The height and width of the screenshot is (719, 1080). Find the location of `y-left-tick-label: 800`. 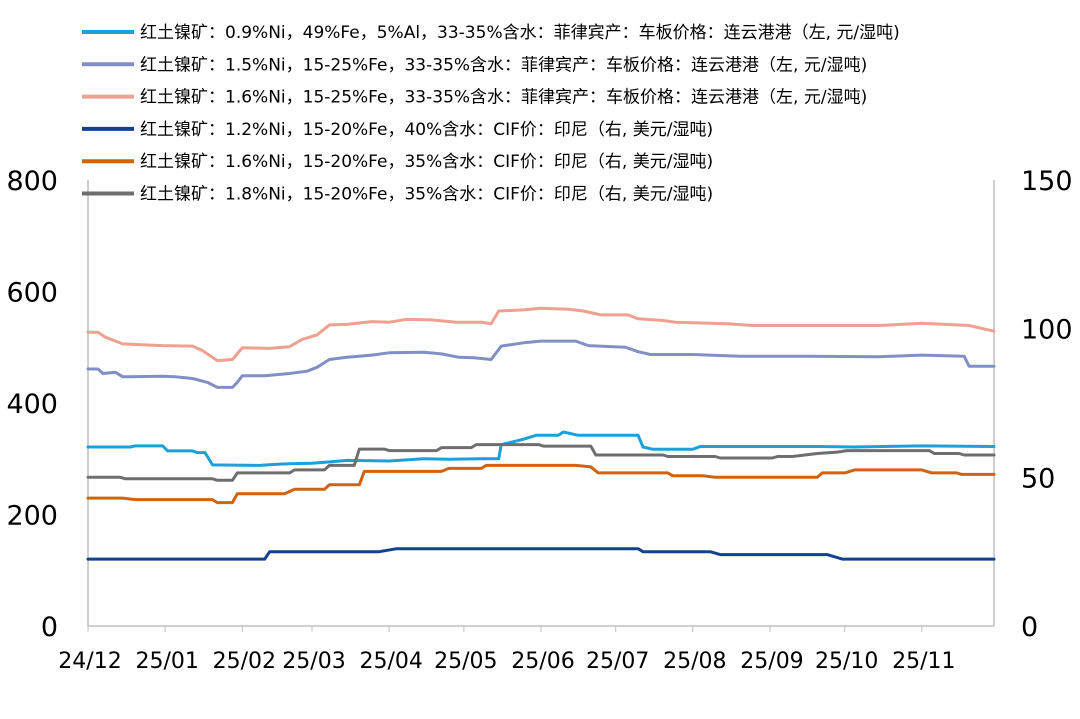

y-left-tick-label: 800 is located at coordinates (32, 181).